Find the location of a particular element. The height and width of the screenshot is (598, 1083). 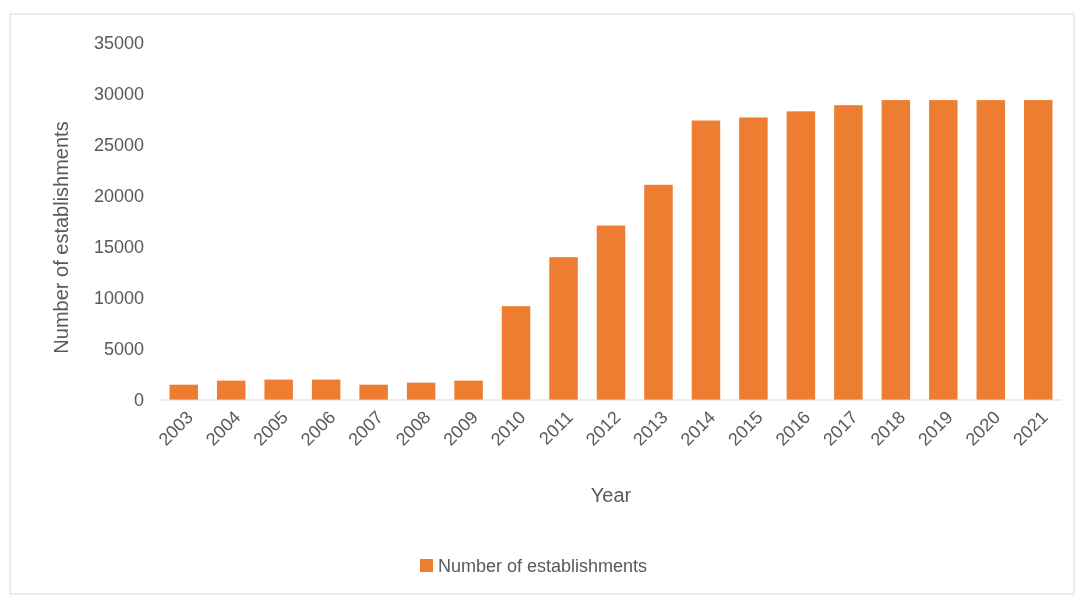

y-tick-label: 10000 is located at coordinates (118, 298).